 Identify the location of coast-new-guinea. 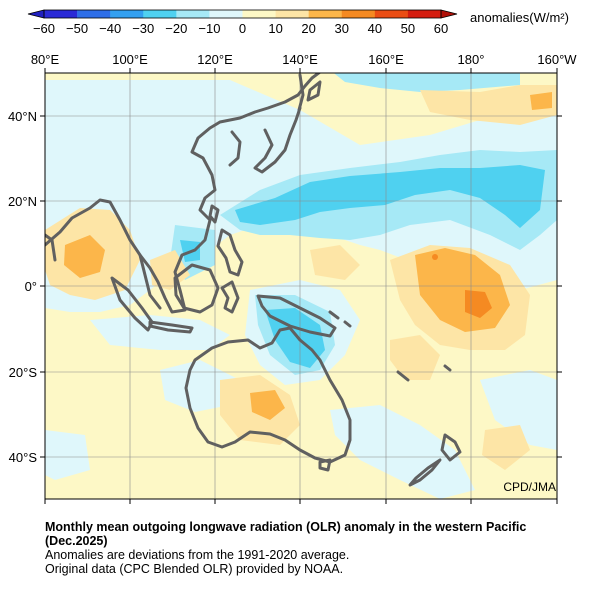
(296, 316).